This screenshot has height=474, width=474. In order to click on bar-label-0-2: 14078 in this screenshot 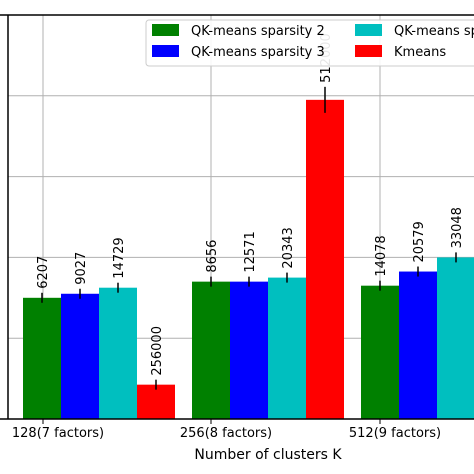, I will do `click(381, 255)`.